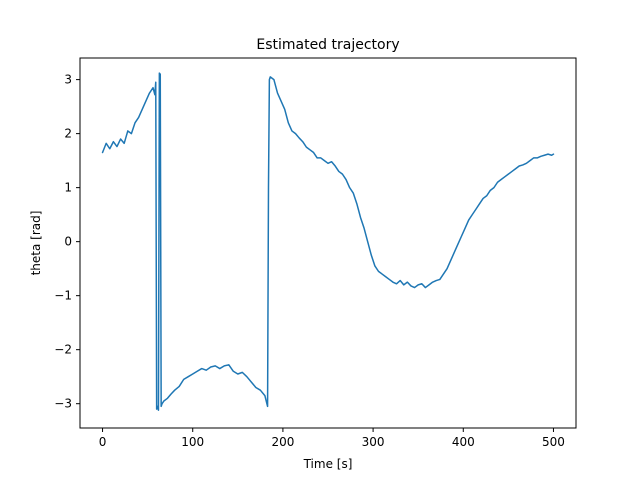 This screenshot has height=480, width=640. I want to click on y-tick-label: 3, so click(68, 80).